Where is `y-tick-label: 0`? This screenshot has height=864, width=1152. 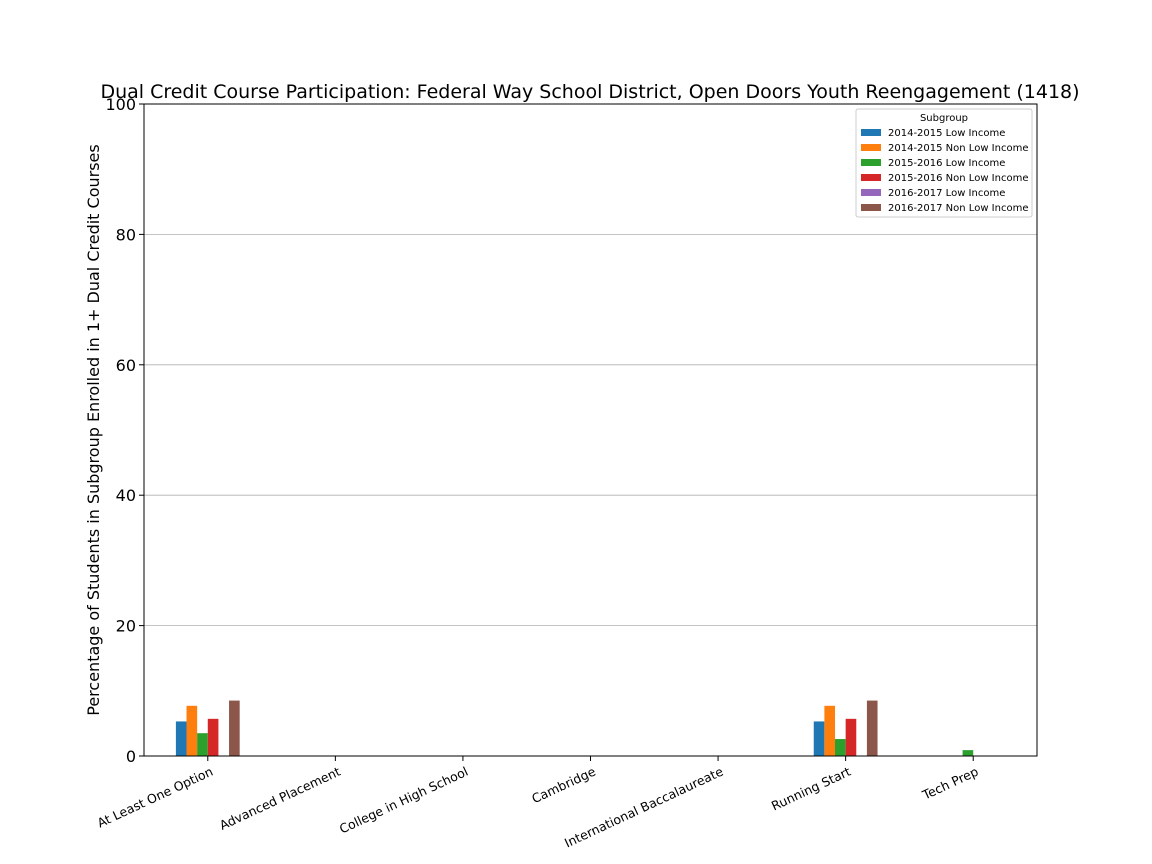
y-tick-label: 0 is located at coordinates (131, 756).